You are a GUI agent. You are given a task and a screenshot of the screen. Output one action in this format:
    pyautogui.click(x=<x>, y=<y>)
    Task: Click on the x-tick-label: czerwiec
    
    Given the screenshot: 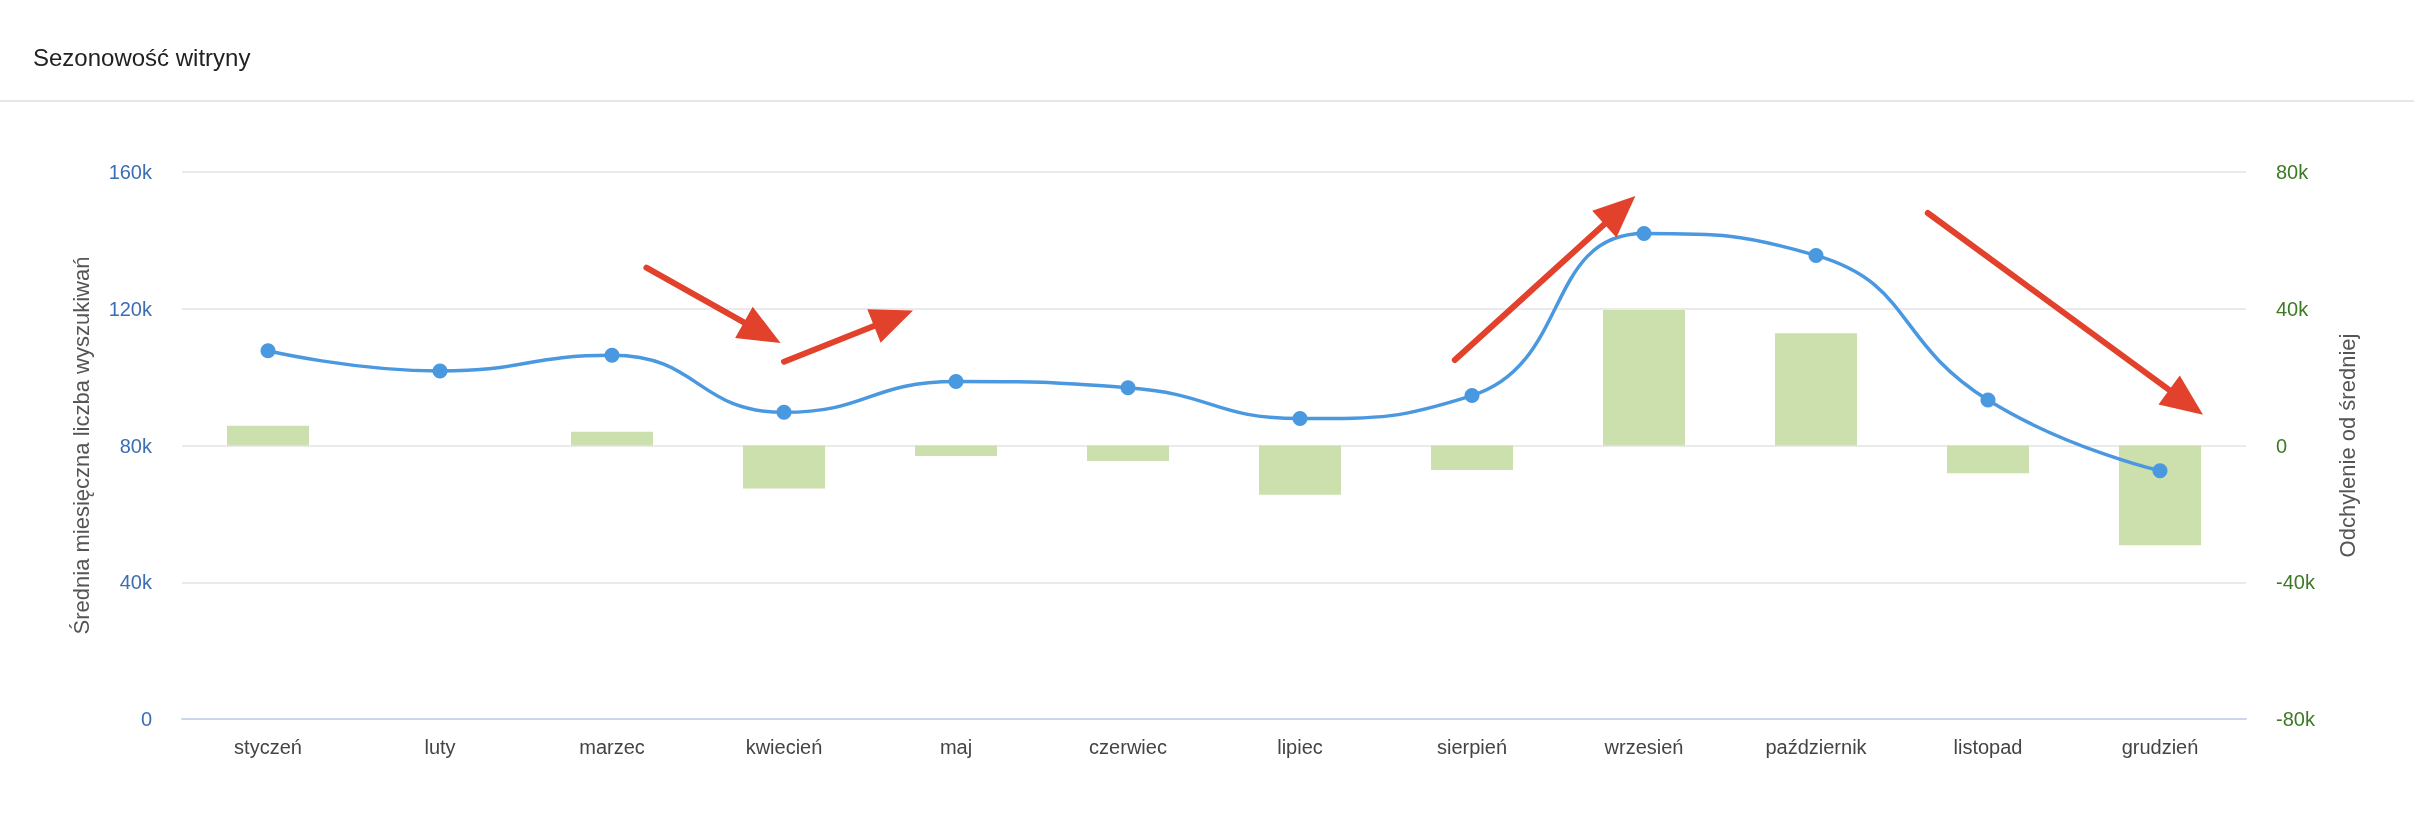 What is the action you would take?
    pyautogui.click(x=1128, y=747)
    